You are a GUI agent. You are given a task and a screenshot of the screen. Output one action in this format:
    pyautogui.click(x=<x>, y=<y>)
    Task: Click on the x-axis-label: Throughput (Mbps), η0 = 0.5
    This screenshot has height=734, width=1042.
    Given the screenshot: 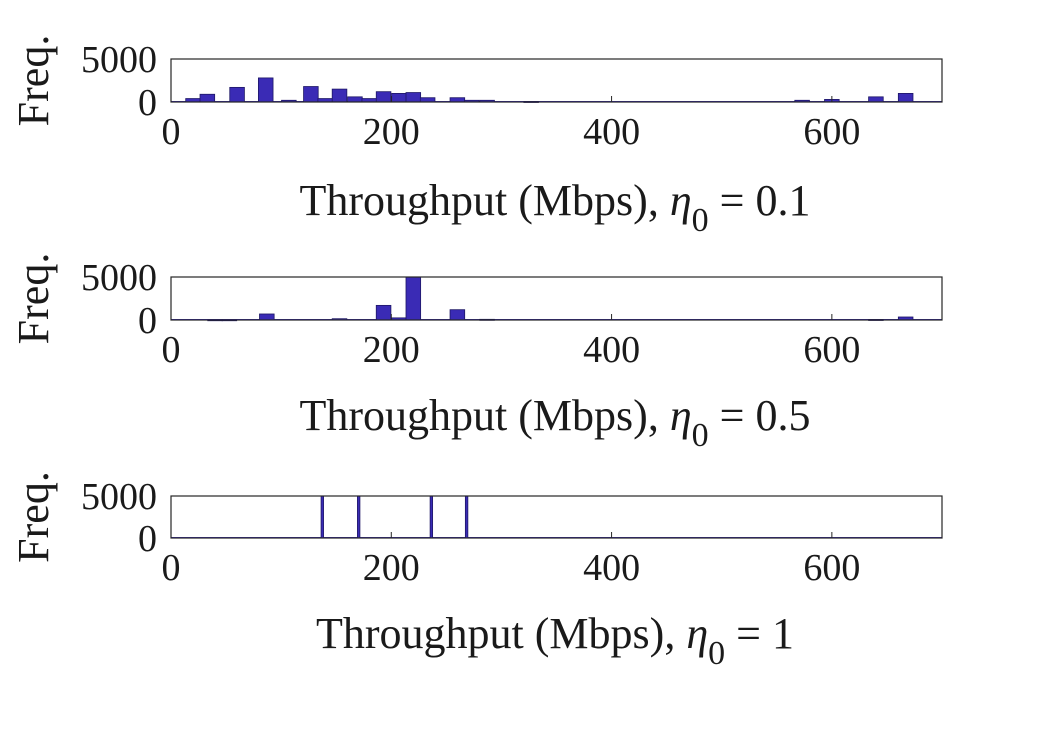 What is the action you would take?
    pyautogui.click(x=555, y=422)
    